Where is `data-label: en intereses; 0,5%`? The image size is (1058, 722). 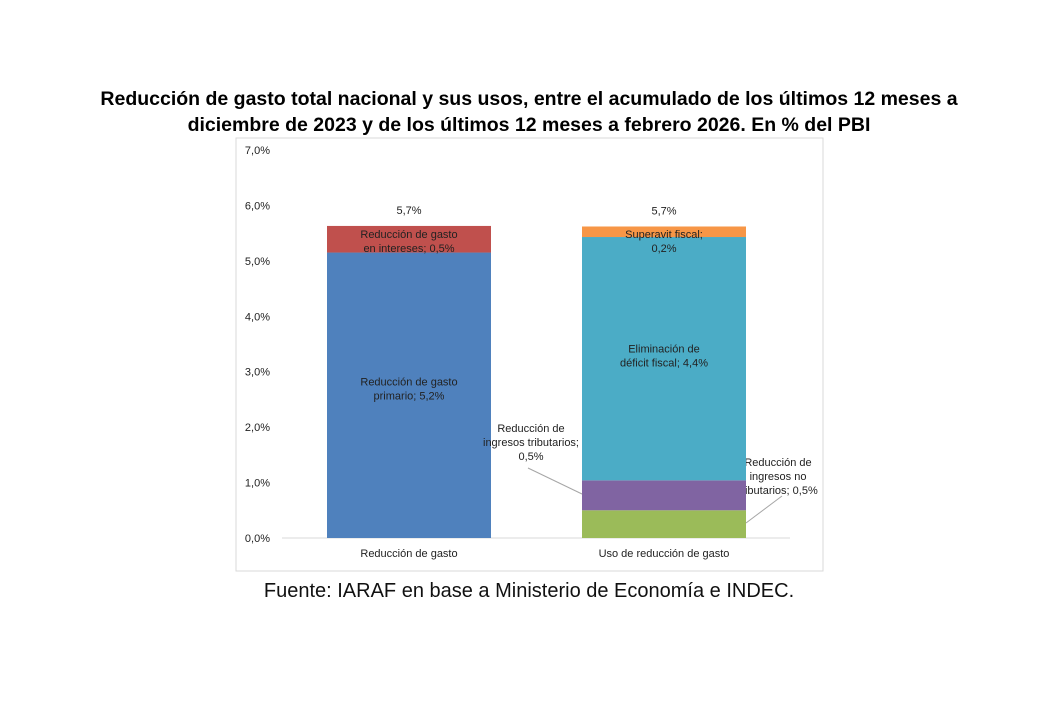
data-label: en intereses; 0,5% is located at coordinates (408, 249).